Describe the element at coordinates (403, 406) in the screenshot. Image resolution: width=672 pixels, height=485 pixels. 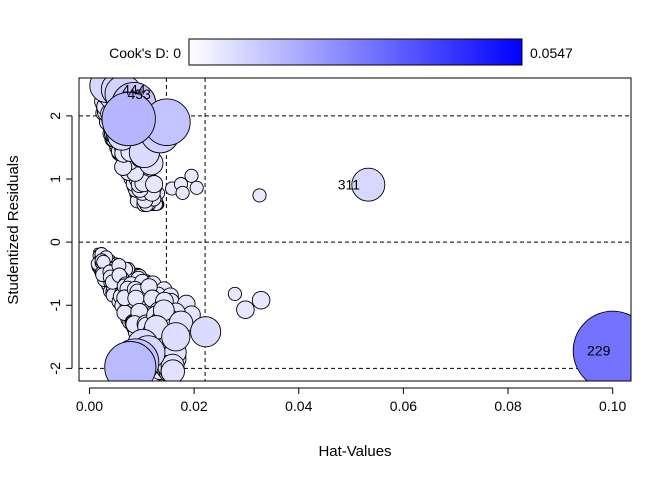
I see `x-tick-label: 0.06` at that location.